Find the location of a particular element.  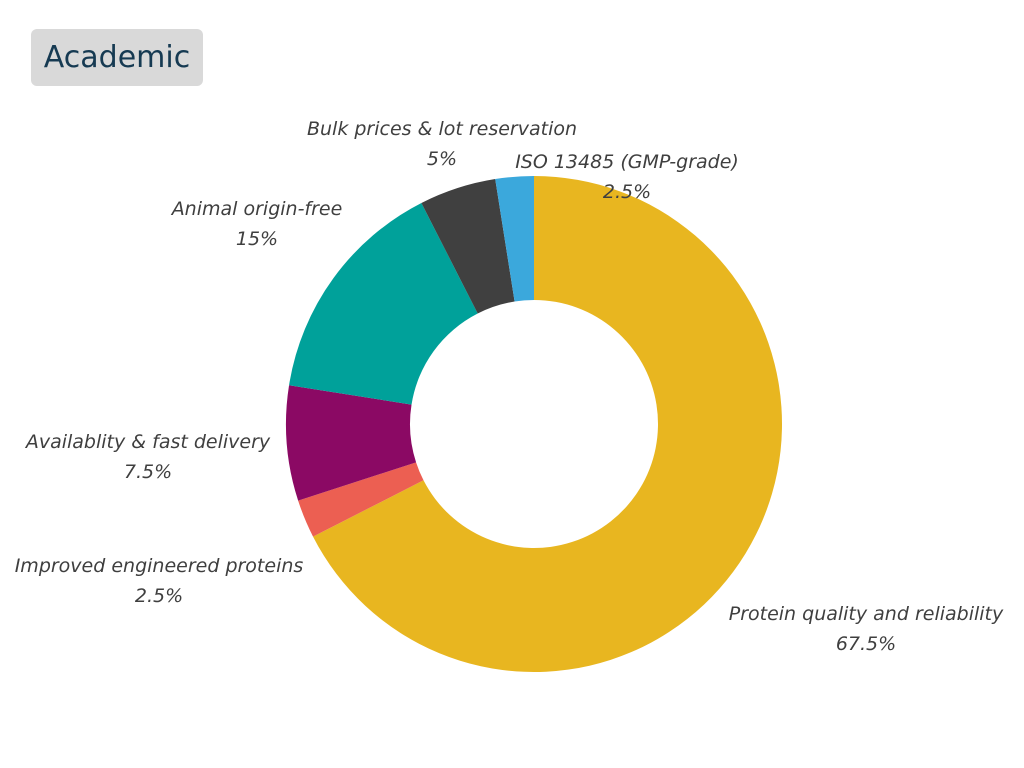

slice-label-value-5: 2.5% is located at coordinates (627, 192).